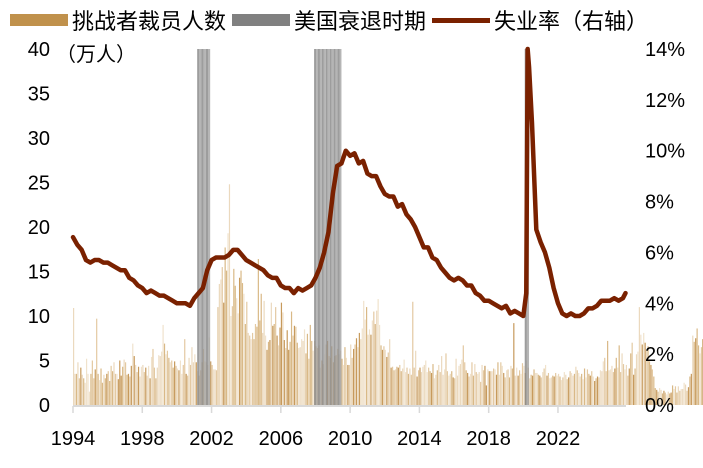 The height and width of the screenshot is (468, 703). Describe the element at coordinates (149, 21) in the screenshot. I see `legend-label-layoffs: 挑战者裁员人数` at that location.